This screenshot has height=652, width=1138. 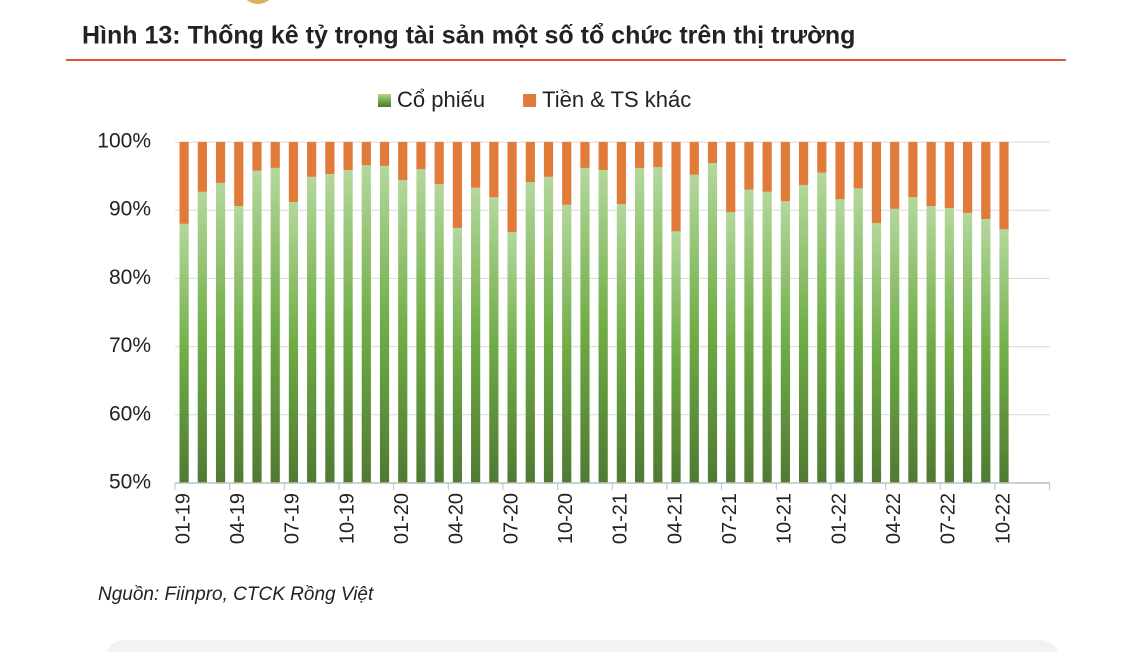 What do you see at coordinates (621, 518) in the screenshot?
I see `x-tick-label: 01-21` at bounding box center [621, 518].